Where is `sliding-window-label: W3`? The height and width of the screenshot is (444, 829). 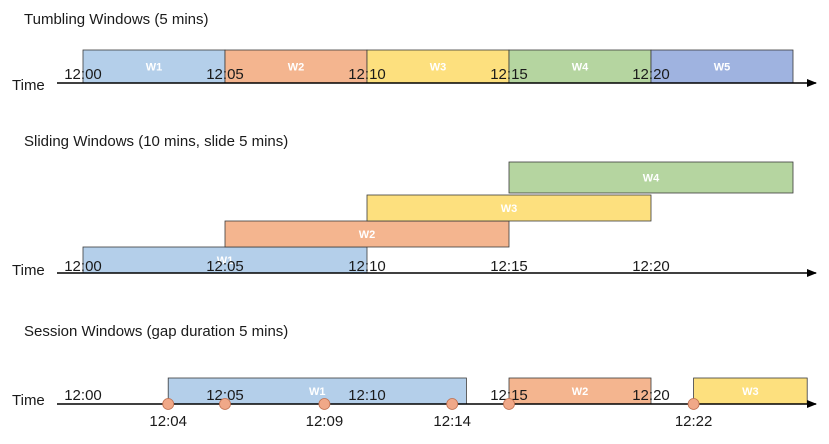
sliding-window-label: W3 is located at coordinates (509, 209).